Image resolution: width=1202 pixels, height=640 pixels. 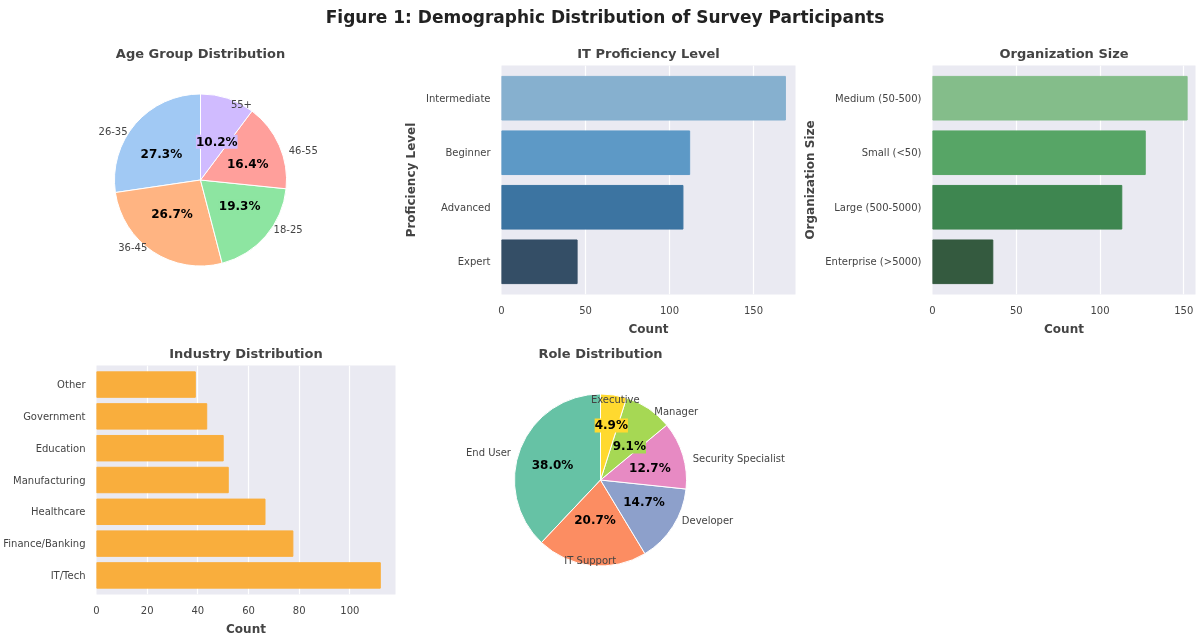 I want to click on chart-title: Organization Size, so click(x=1064, y=53).